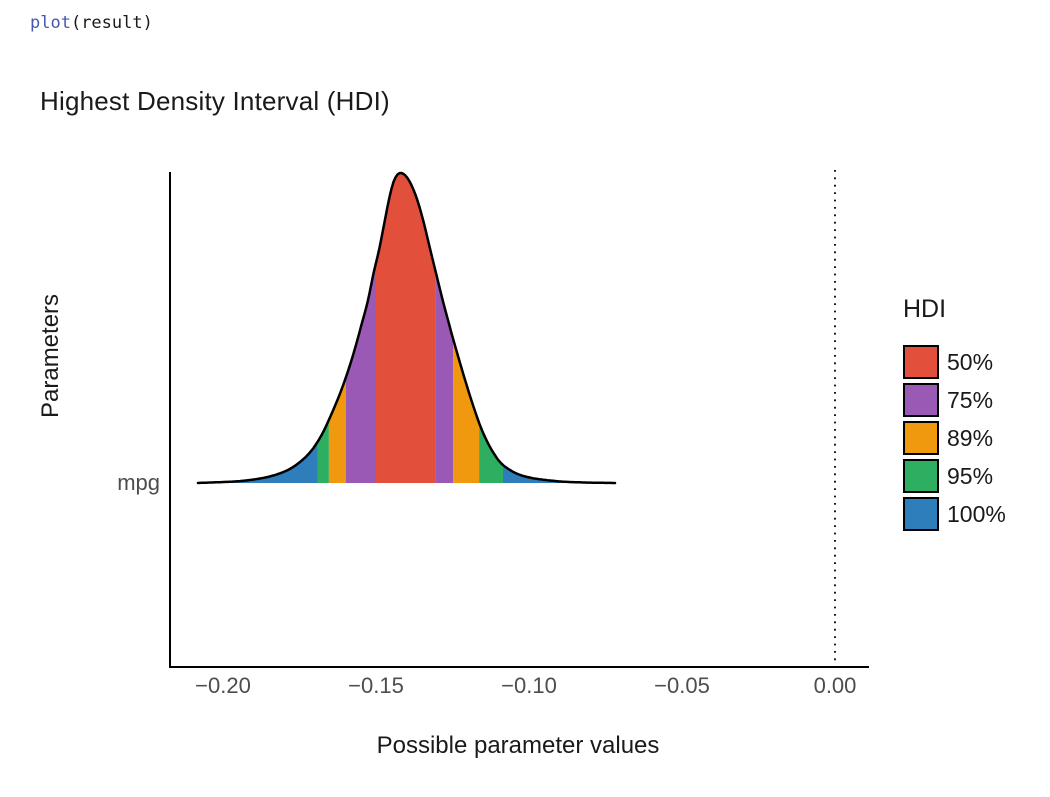  I want to click on code-function-name: plot, so click(50, 23).